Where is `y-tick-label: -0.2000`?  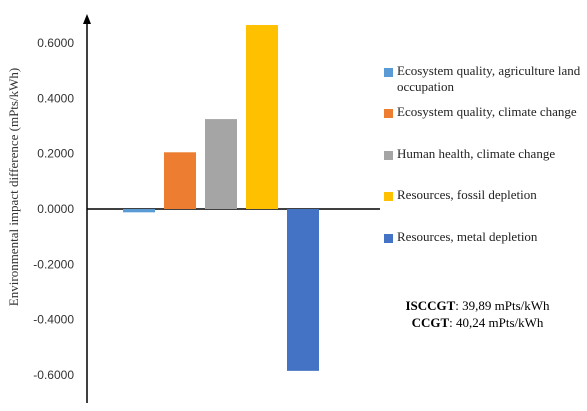
y-tick-label: -0.2000 is located at coordinates (53, 264).